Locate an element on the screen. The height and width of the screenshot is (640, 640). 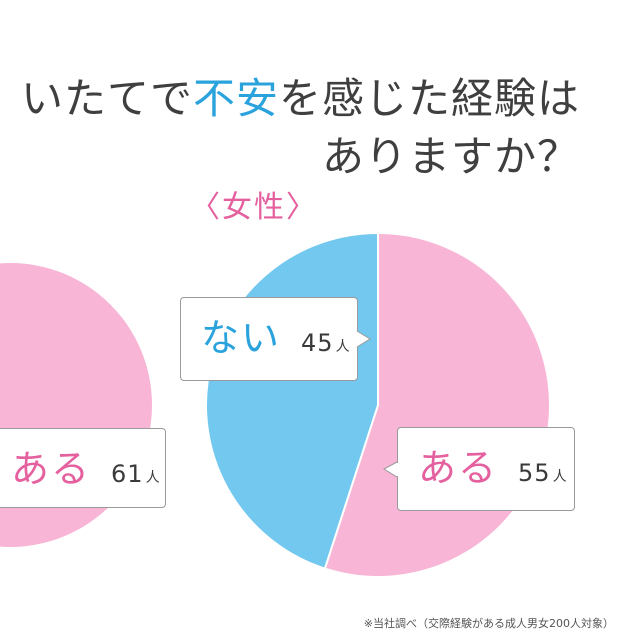
right-aru-count: 55 is located at coordinates (534, 473).